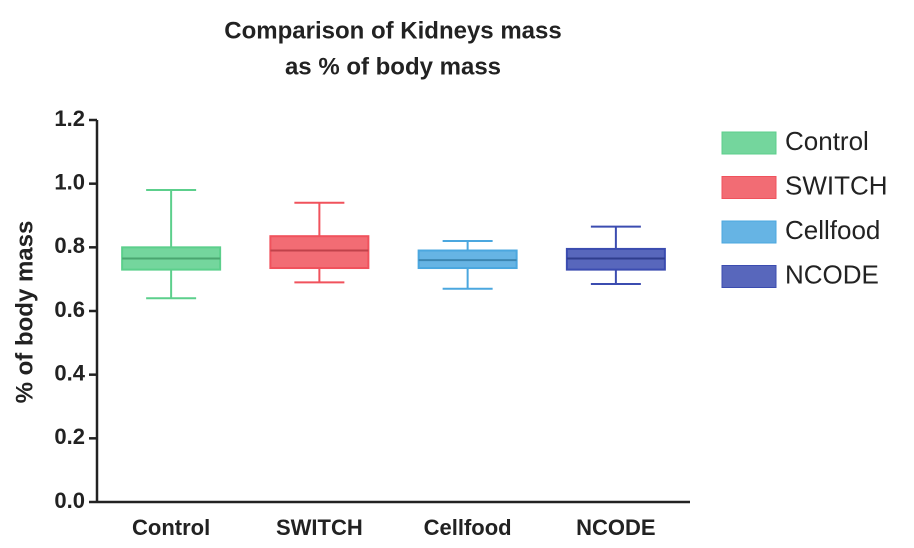 Image resolution: width=914 pixels, height=548 pixels. Describe the element at coordinates (832, 274) in the screenshot. I see `legend-label: NCODE` at that location.